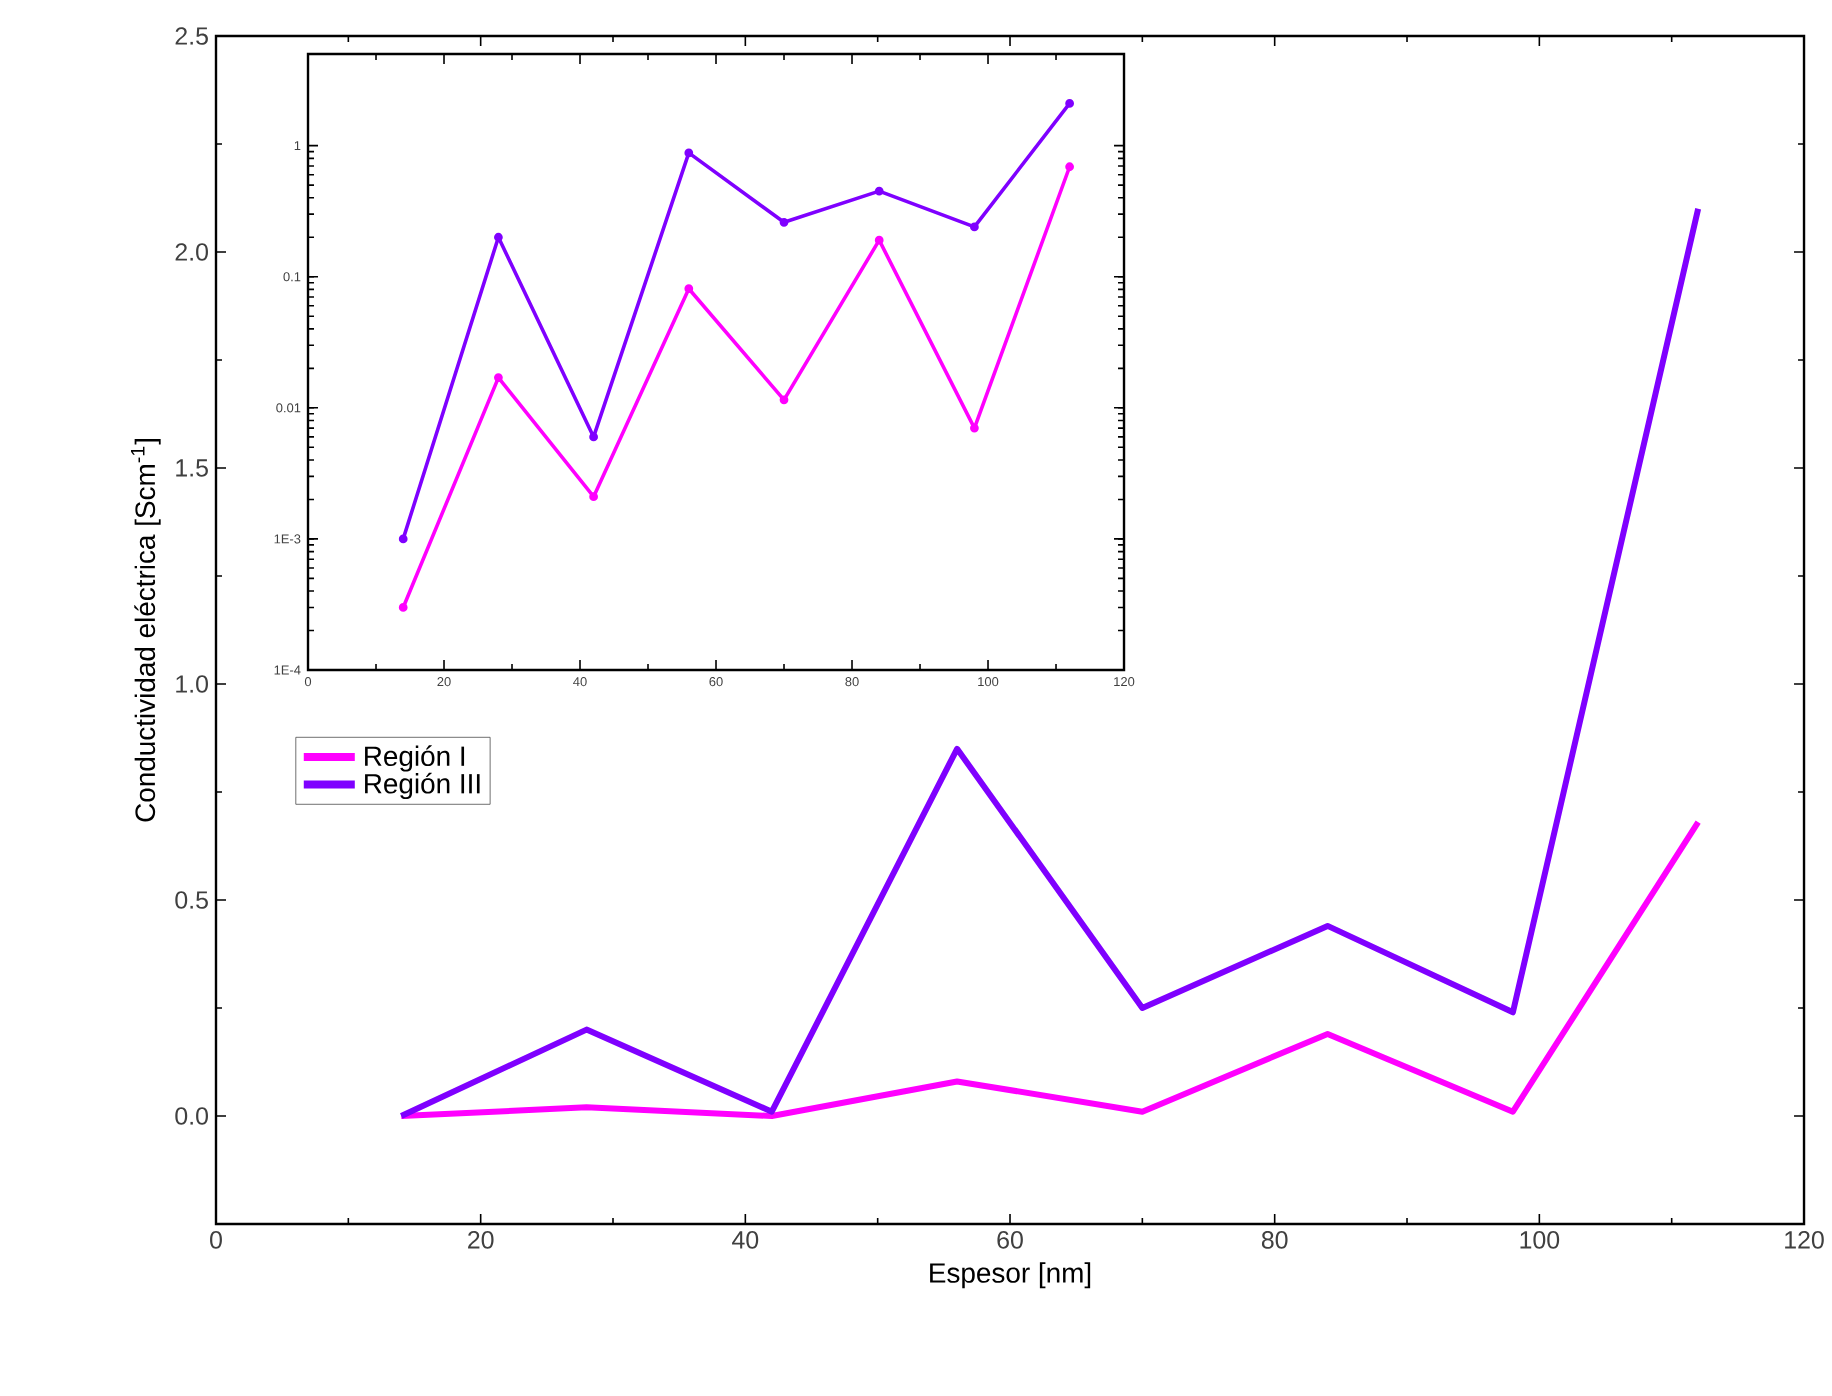  What do you see at coordinates (1010, 1275) in the screenshot?
I see `x-axis-title: Espesor [nm]` at bounding box center [1010, 1275].